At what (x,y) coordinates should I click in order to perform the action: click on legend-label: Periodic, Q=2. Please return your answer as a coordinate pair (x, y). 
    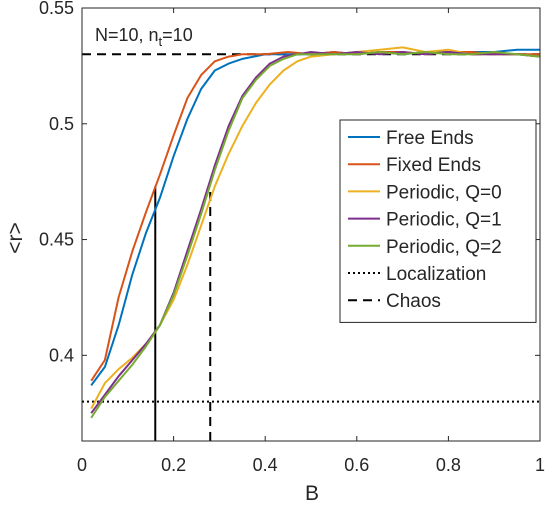
    Looking at the image, I should click on (444, 247).